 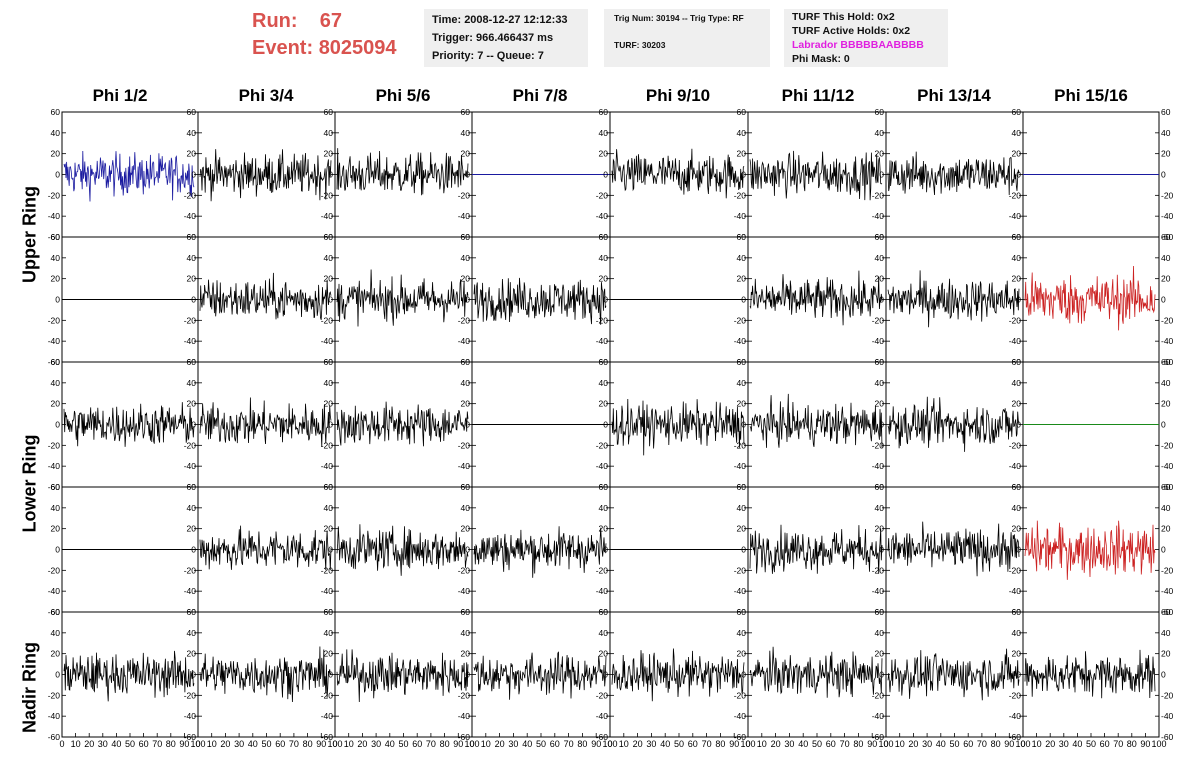 What do you see at coordinates (493, 38) in the screenshot?
I see `trigger-text: Trigger: 966.466437 ms` at bounding box center [493, 38].